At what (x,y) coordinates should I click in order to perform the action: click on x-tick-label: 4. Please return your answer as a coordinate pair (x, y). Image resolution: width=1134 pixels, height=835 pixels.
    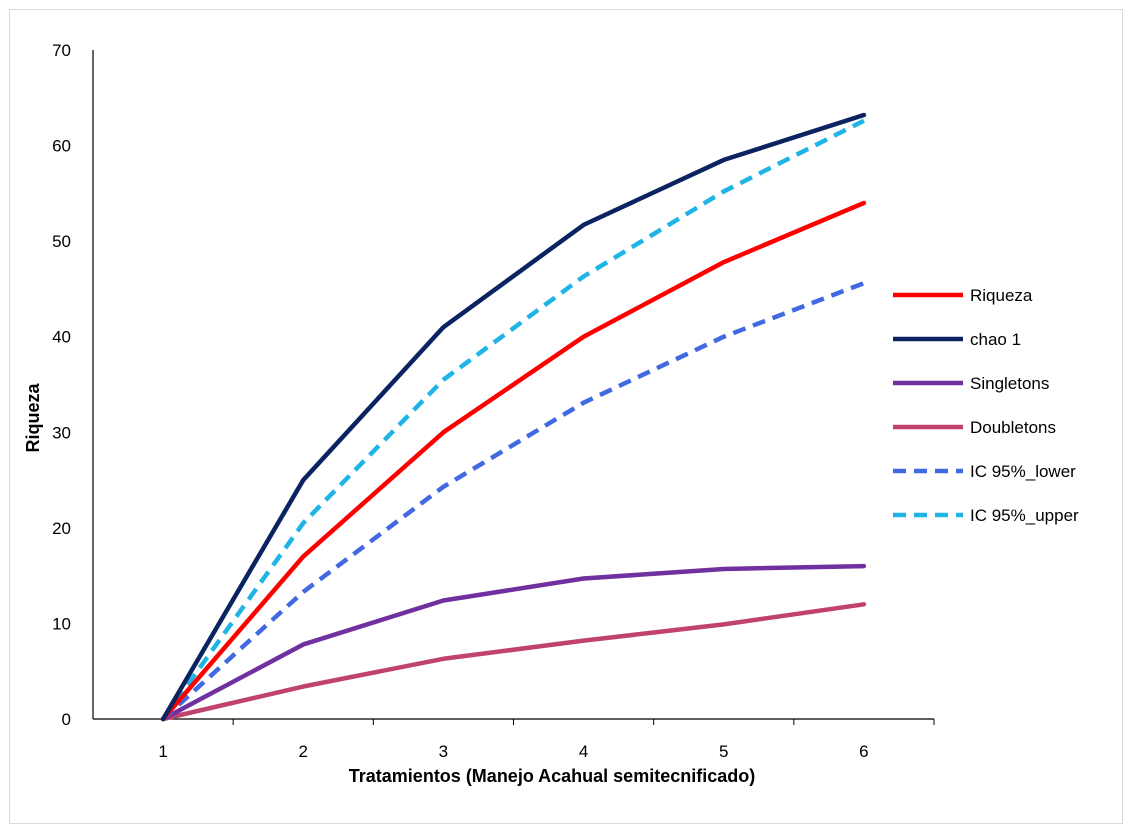
    Looking at the image, I should click on (583, 751).